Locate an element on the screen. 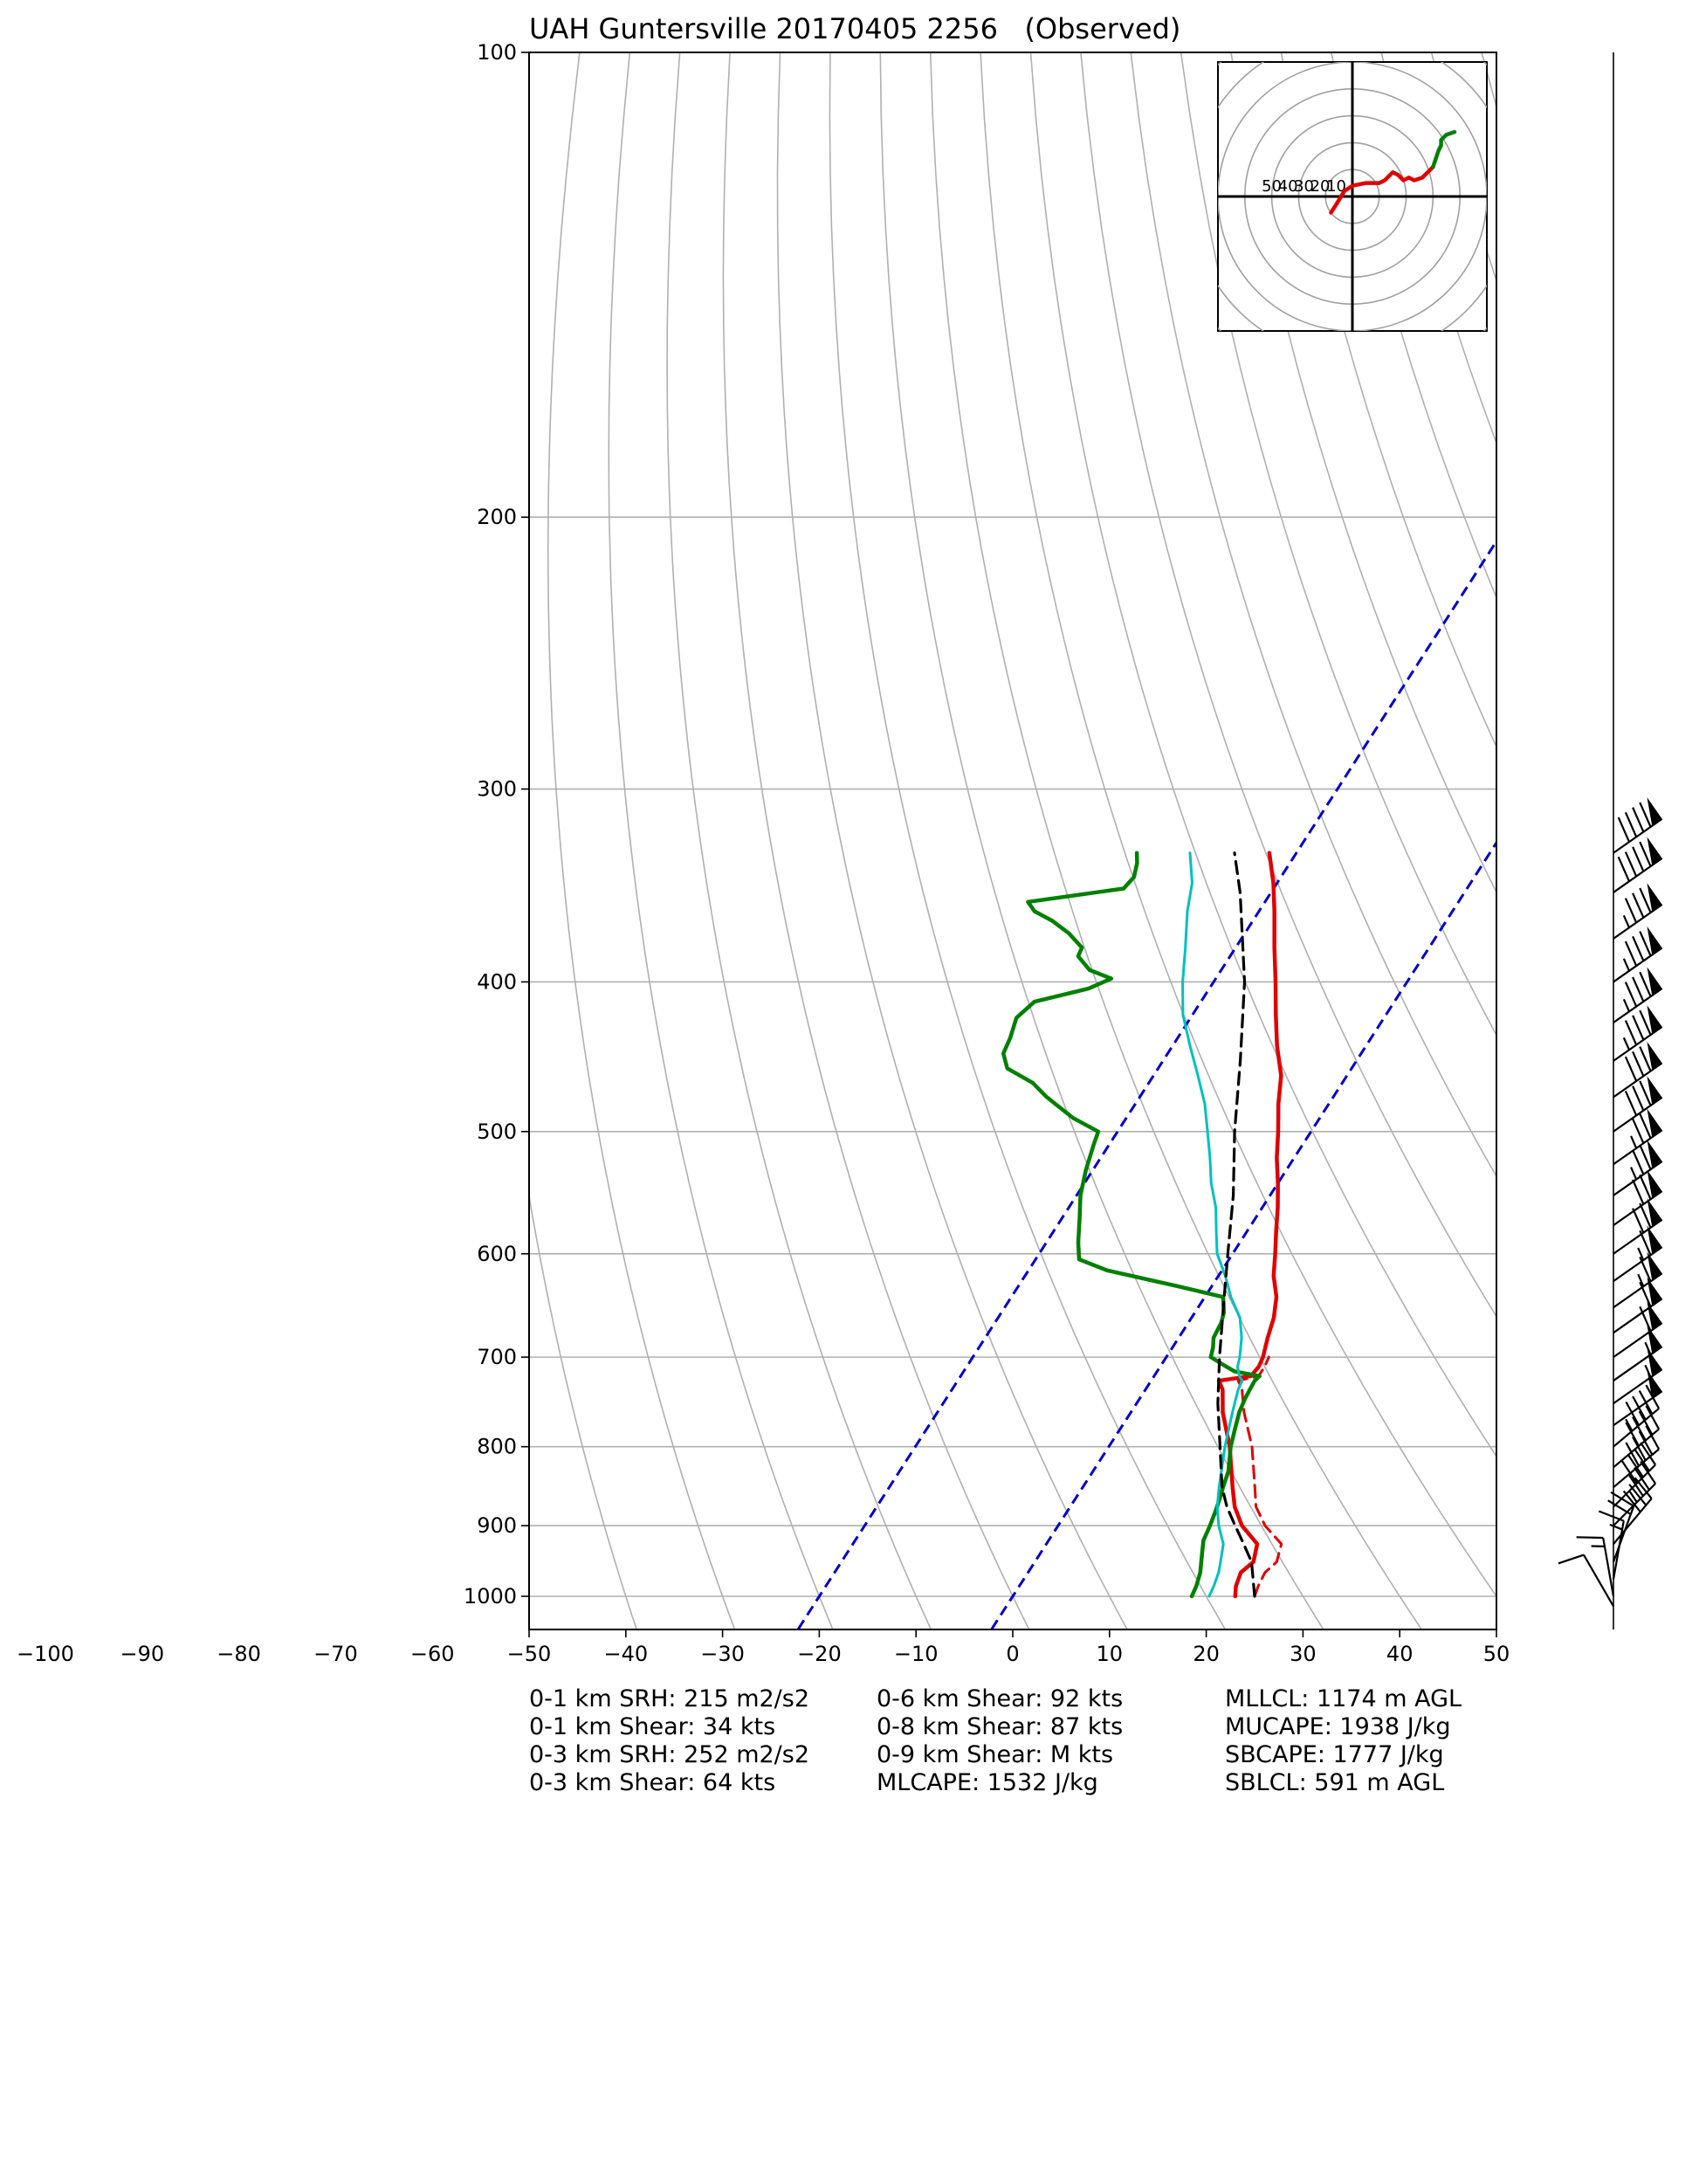 This screenshot has width=1699, height=2184. x-tick-label: 0 is located at coordinates (1012, 1654).